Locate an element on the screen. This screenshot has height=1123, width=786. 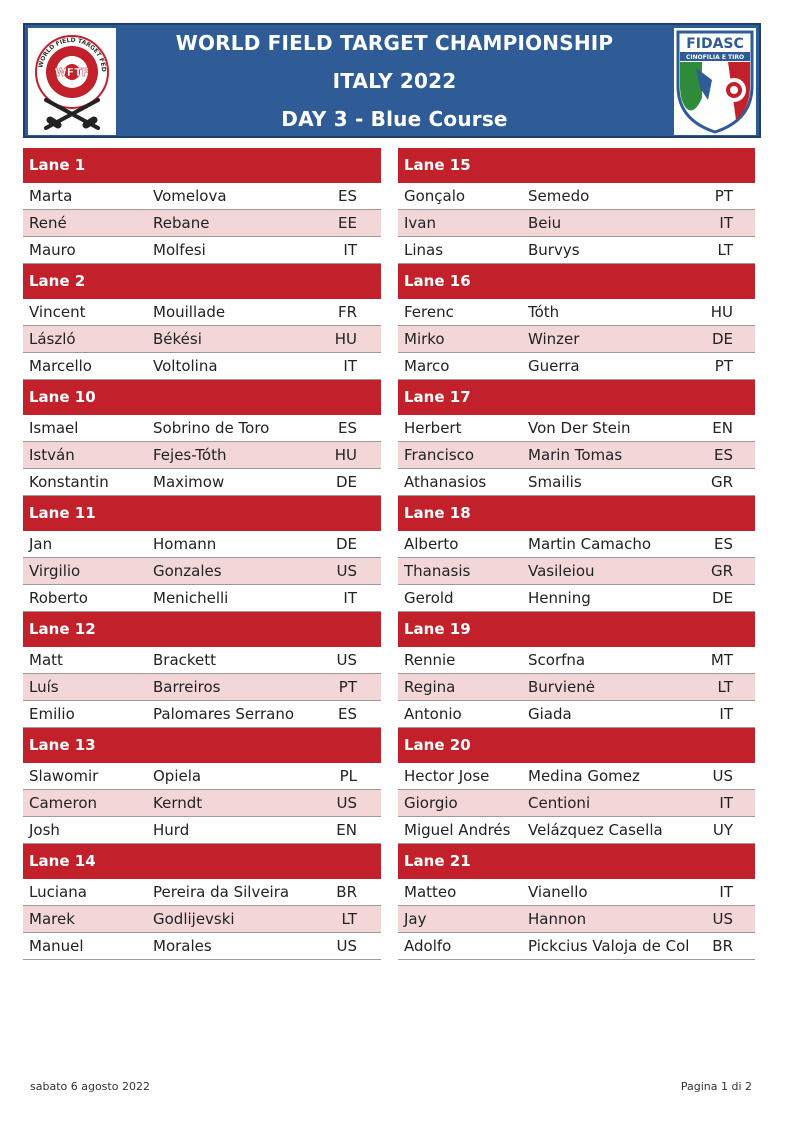
last-name: Mouillade is located at coordinates (189, 312).